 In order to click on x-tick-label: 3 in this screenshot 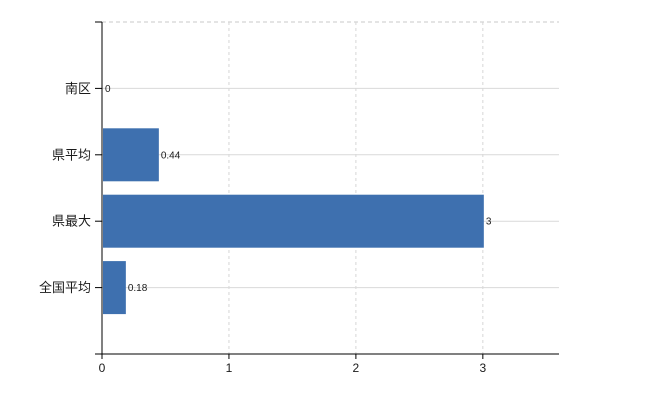, I will do `click(482, 368)`.